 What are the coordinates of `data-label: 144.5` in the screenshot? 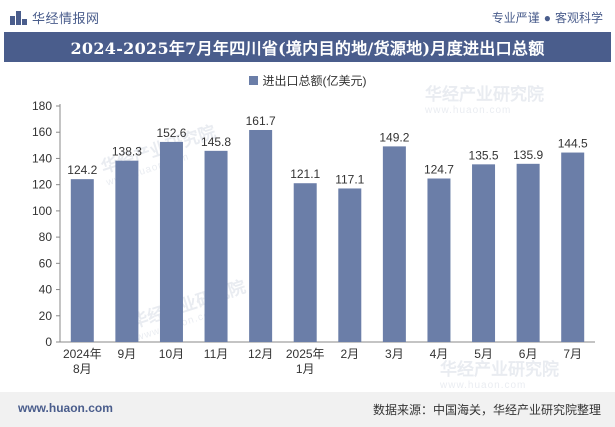 It's located at (573, 144).